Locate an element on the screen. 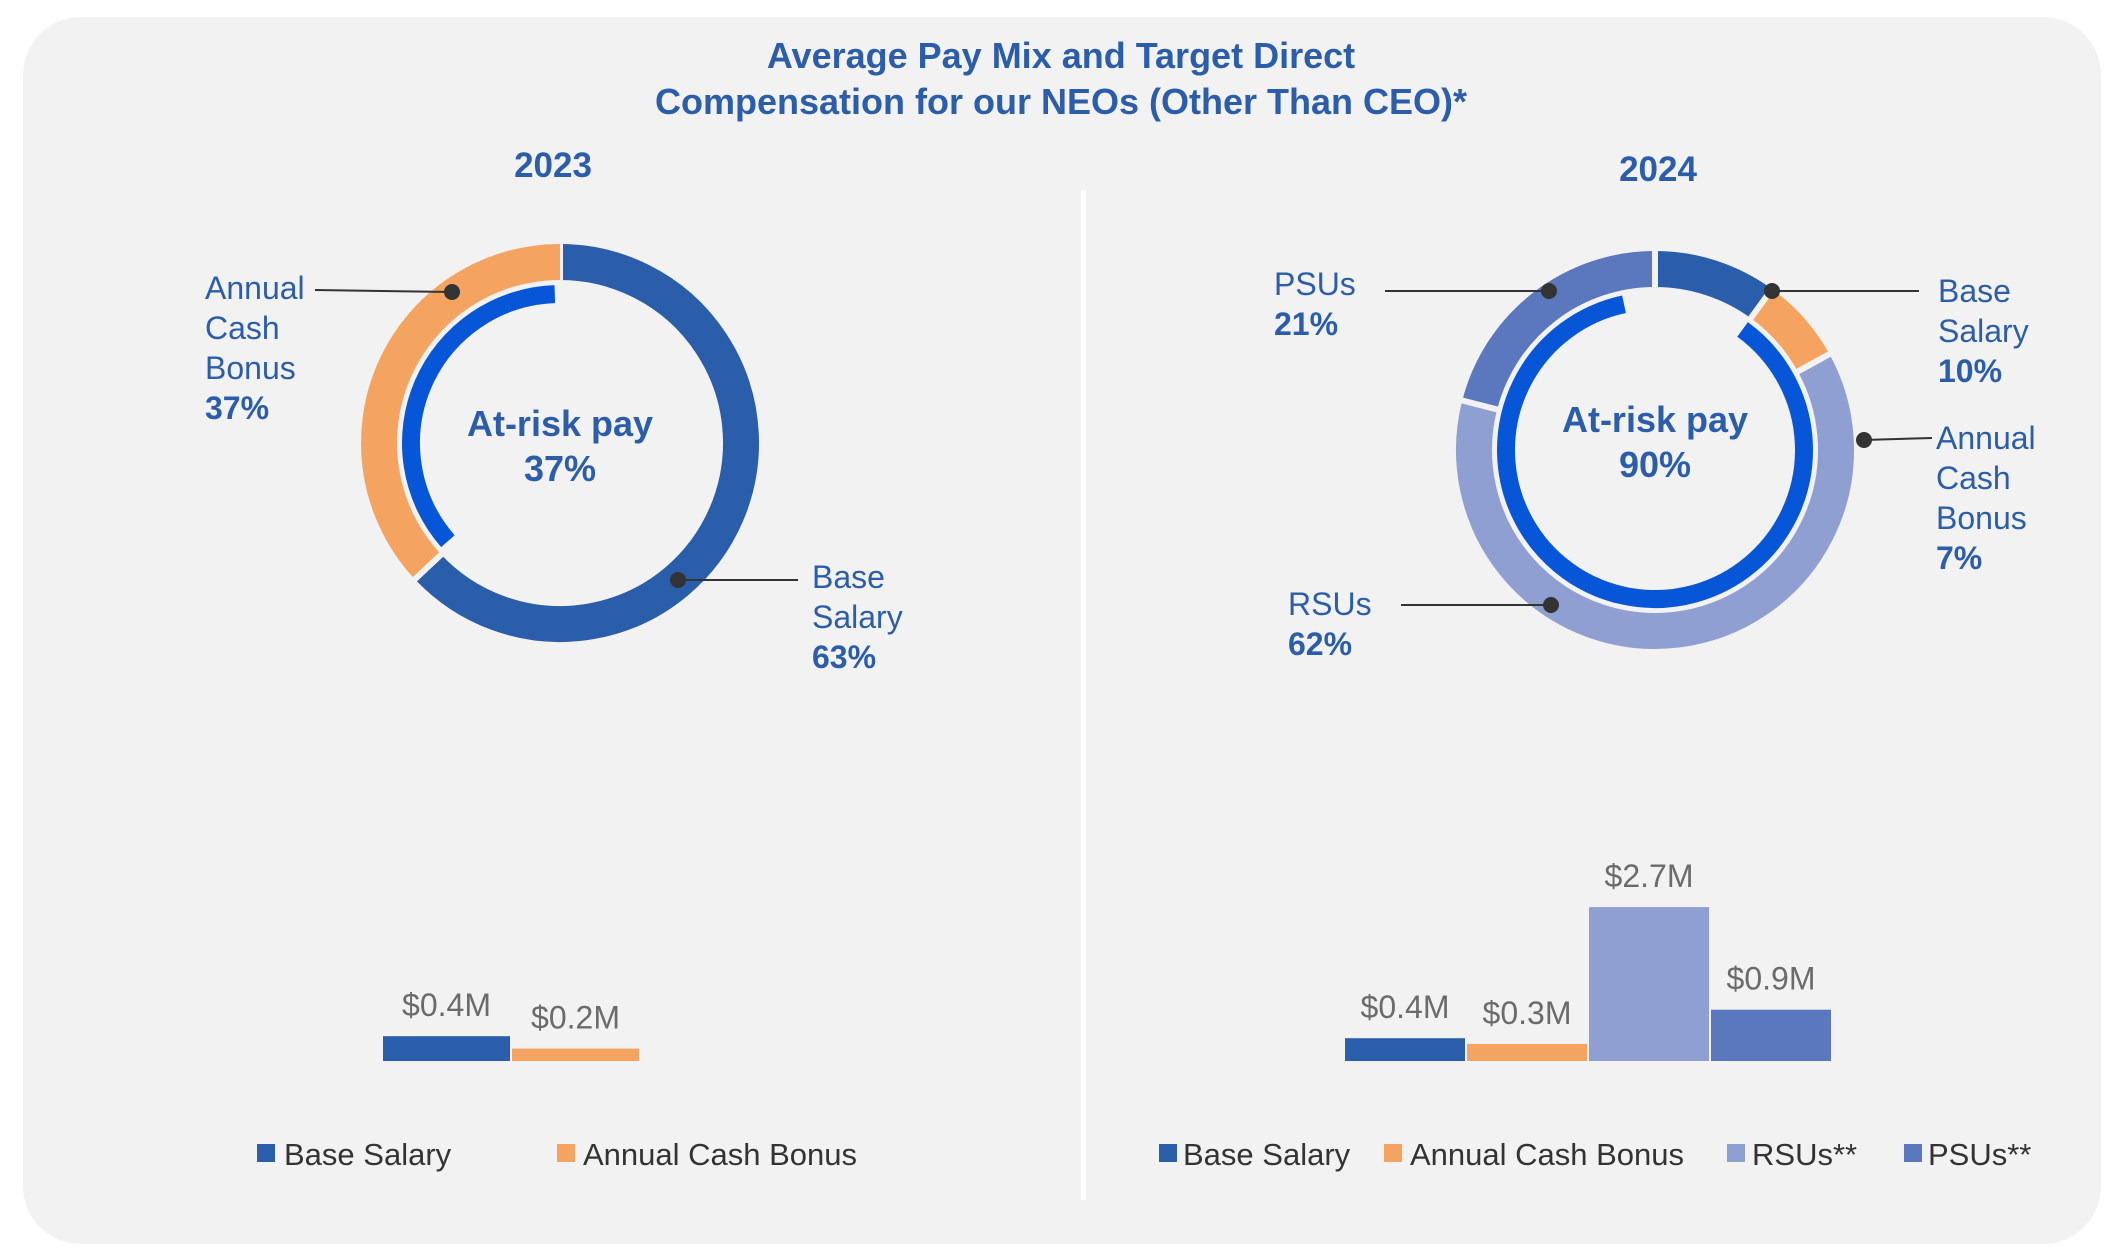 The image size is (2122, 1260). bar-2024-rsus is located at coordinates (1649, 984).